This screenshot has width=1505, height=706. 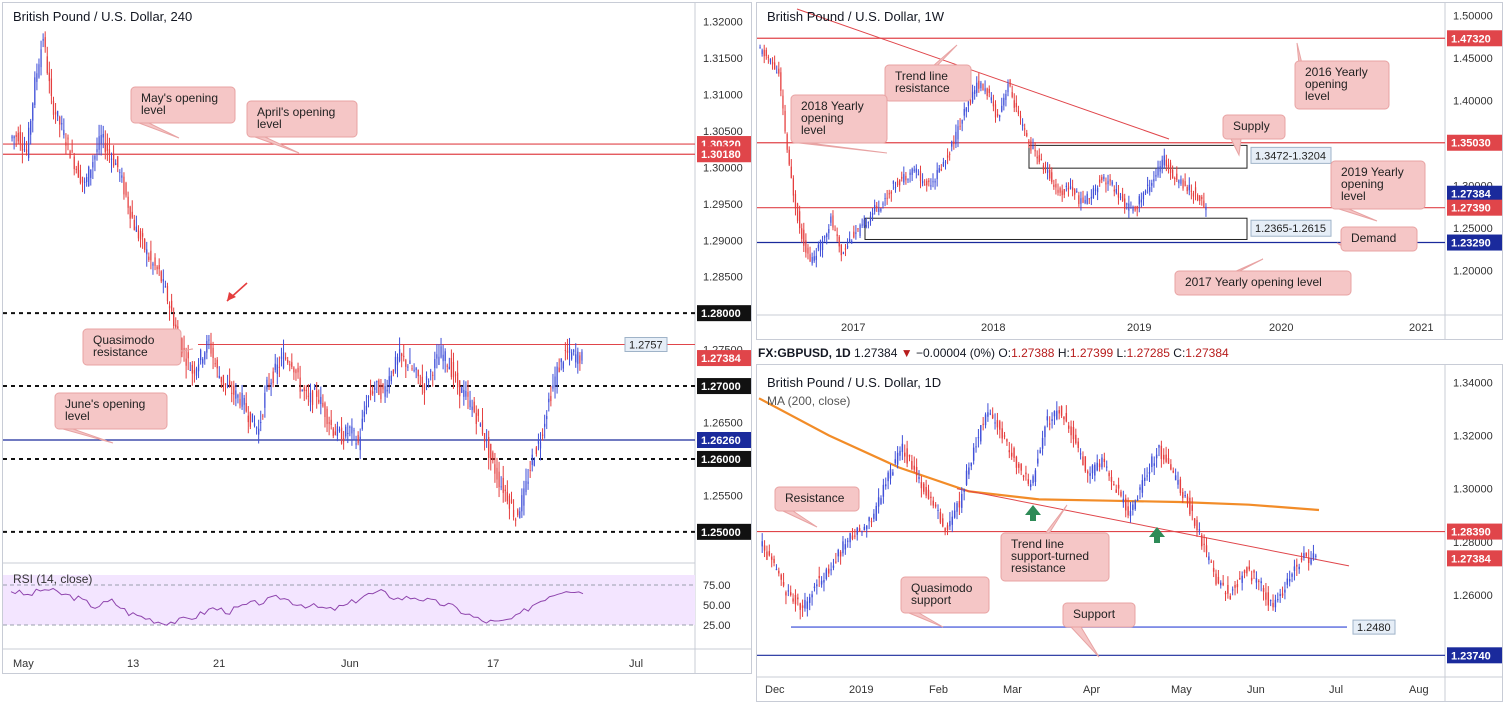 What do you see at coordinates (1379, 239) in the screenshot?
I see `callout-demand-box` at bounding box center [1379, 239].